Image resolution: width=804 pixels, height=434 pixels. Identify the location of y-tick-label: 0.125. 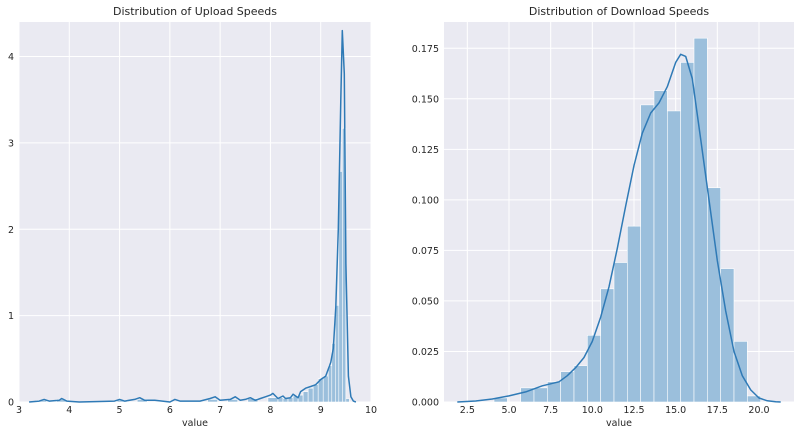
(425, 150).